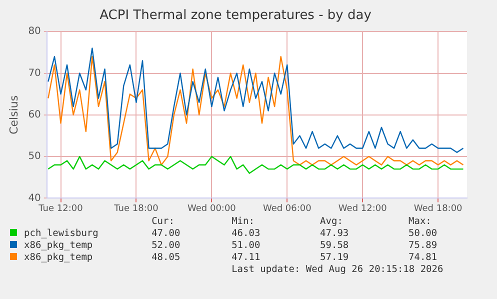  What do you see at coordinates (61, 233) in the screenshot?
I see `legend-label: pch_lewisburg` at bounding box center [61, 233].